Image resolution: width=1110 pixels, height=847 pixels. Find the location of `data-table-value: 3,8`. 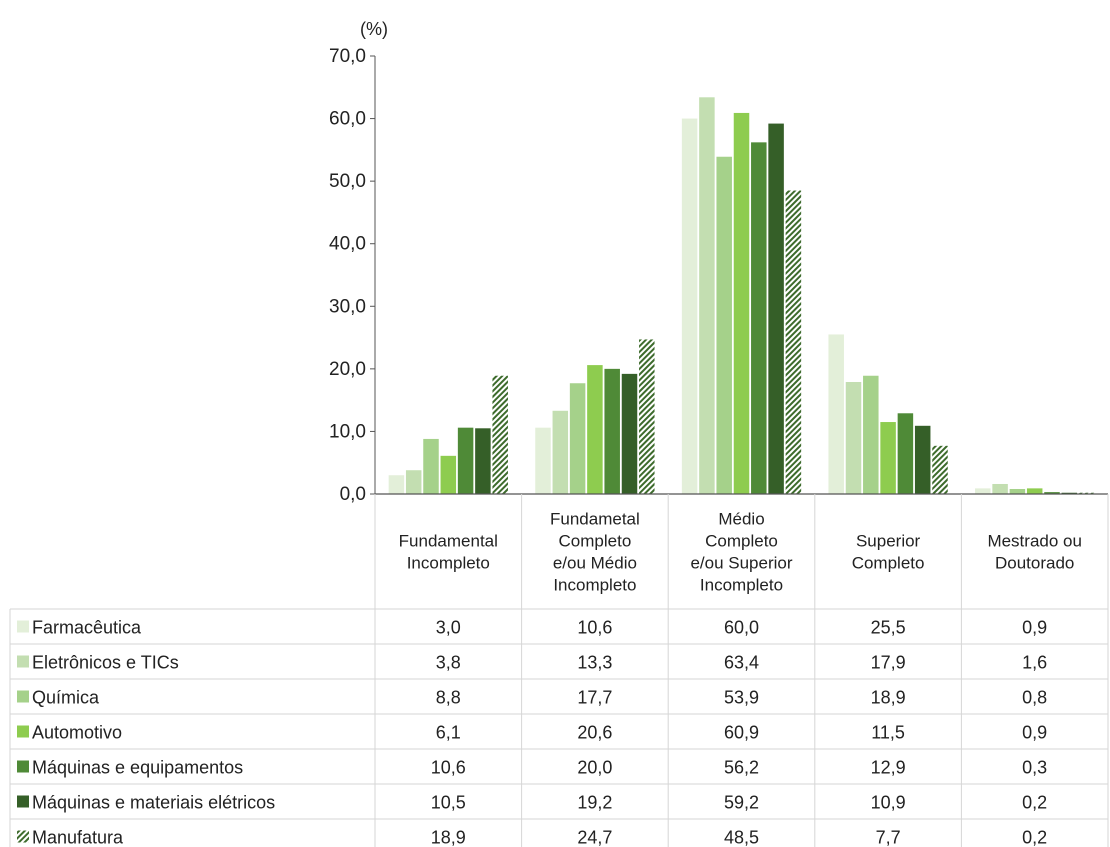

data-table-value: 3,8 is located at coordinates (448, 663).